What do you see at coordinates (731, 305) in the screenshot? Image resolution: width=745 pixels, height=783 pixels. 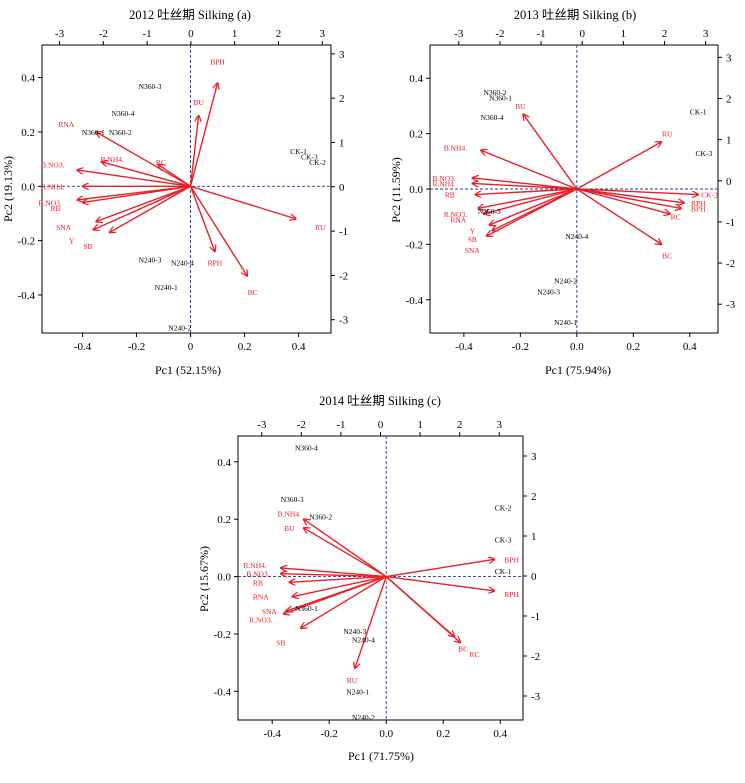 I see `right-tick-label: -3` at bounding box center [731, 305].